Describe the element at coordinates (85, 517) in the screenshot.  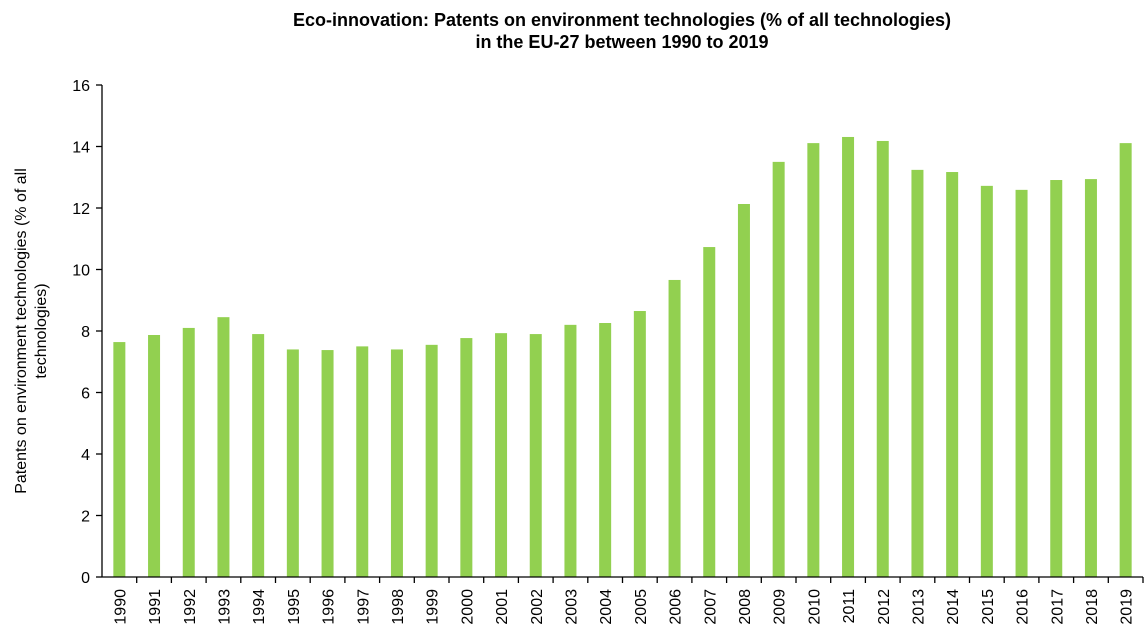
I see `y-tick-label: 2` at that location.